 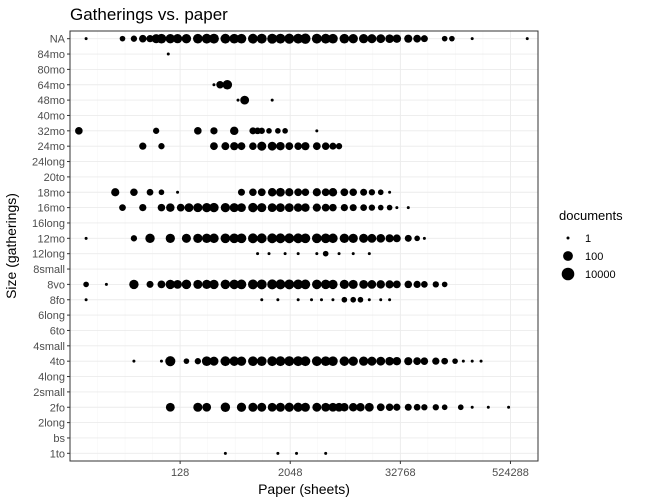 What do you see at coordinates (600, 275) in the screenshot?
I see `legend-label: 10000` at bounding box center [600, 275].